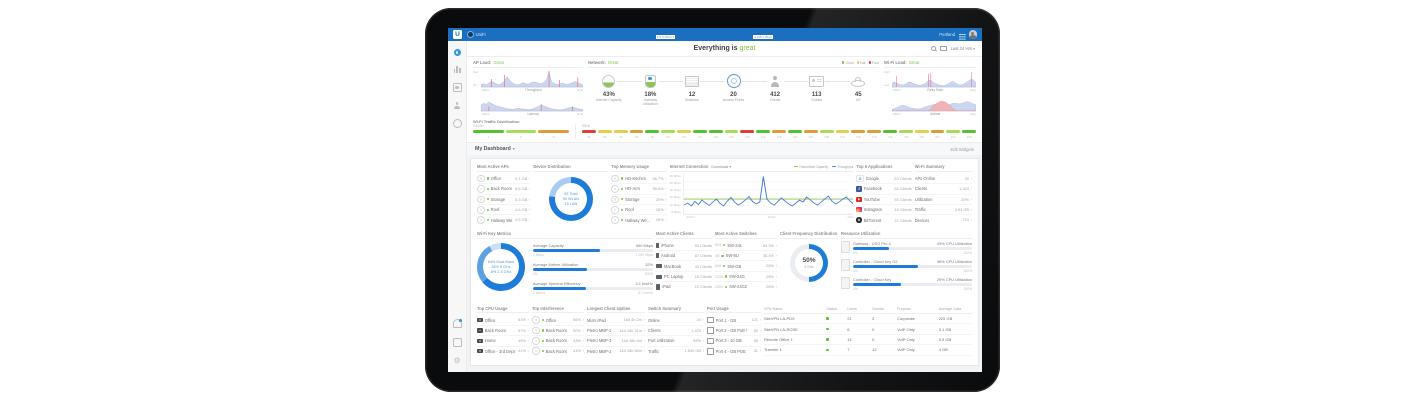 This screenshot has height=400, width=1420. Describe the element at coordinates (457, 34) in the screenshot. I see `unifi-logo: U` at that location.